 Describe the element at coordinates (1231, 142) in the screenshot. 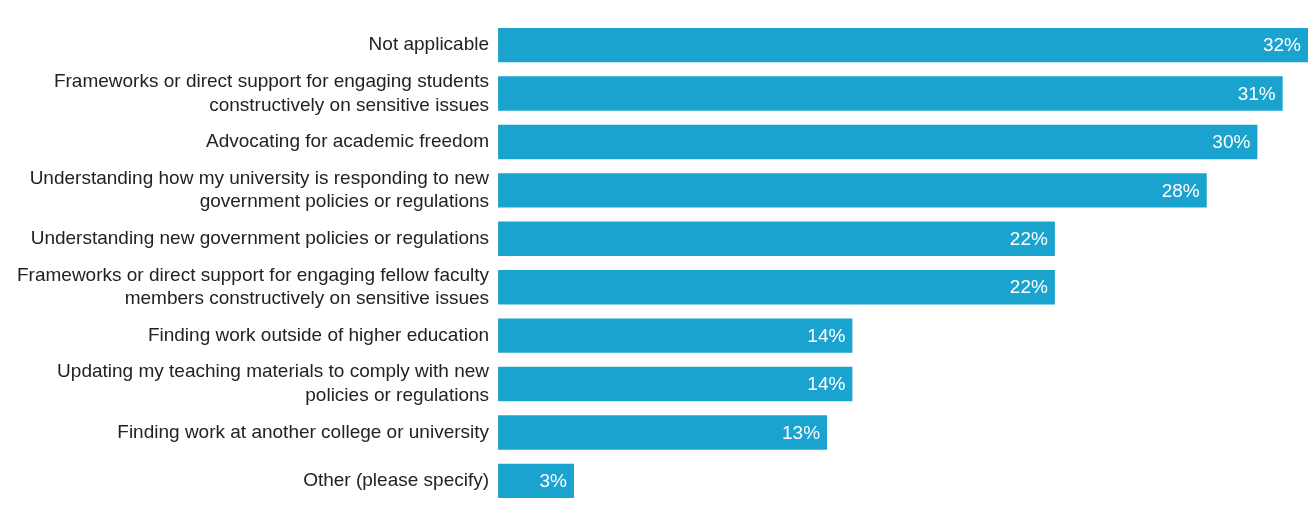

I see `data-label: 30%` at that location.